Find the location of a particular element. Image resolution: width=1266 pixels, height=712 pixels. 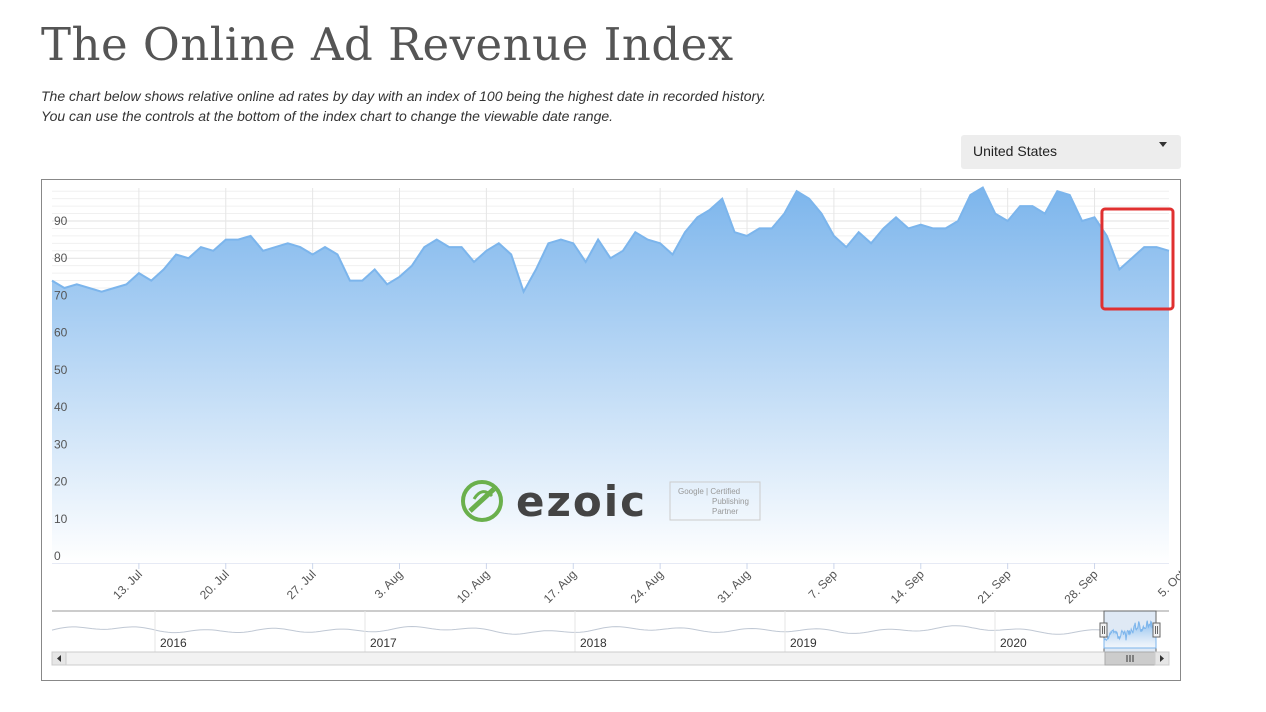

y-tick-label: 80 is located at coordinates (61, 258).